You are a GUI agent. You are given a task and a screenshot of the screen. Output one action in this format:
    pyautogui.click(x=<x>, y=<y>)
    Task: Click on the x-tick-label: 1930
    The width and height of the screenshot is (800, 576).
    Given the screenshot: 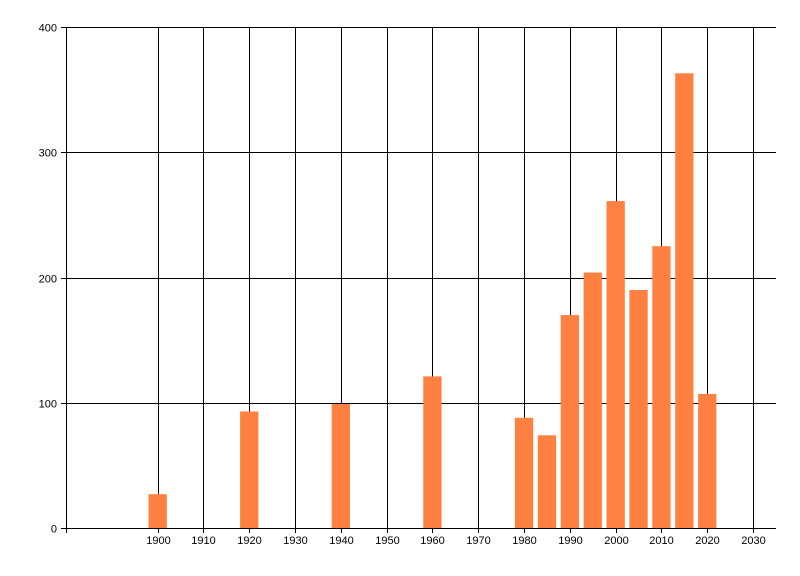 What is the action you would take?
    pyautogui.click(x=295, y=541)
    